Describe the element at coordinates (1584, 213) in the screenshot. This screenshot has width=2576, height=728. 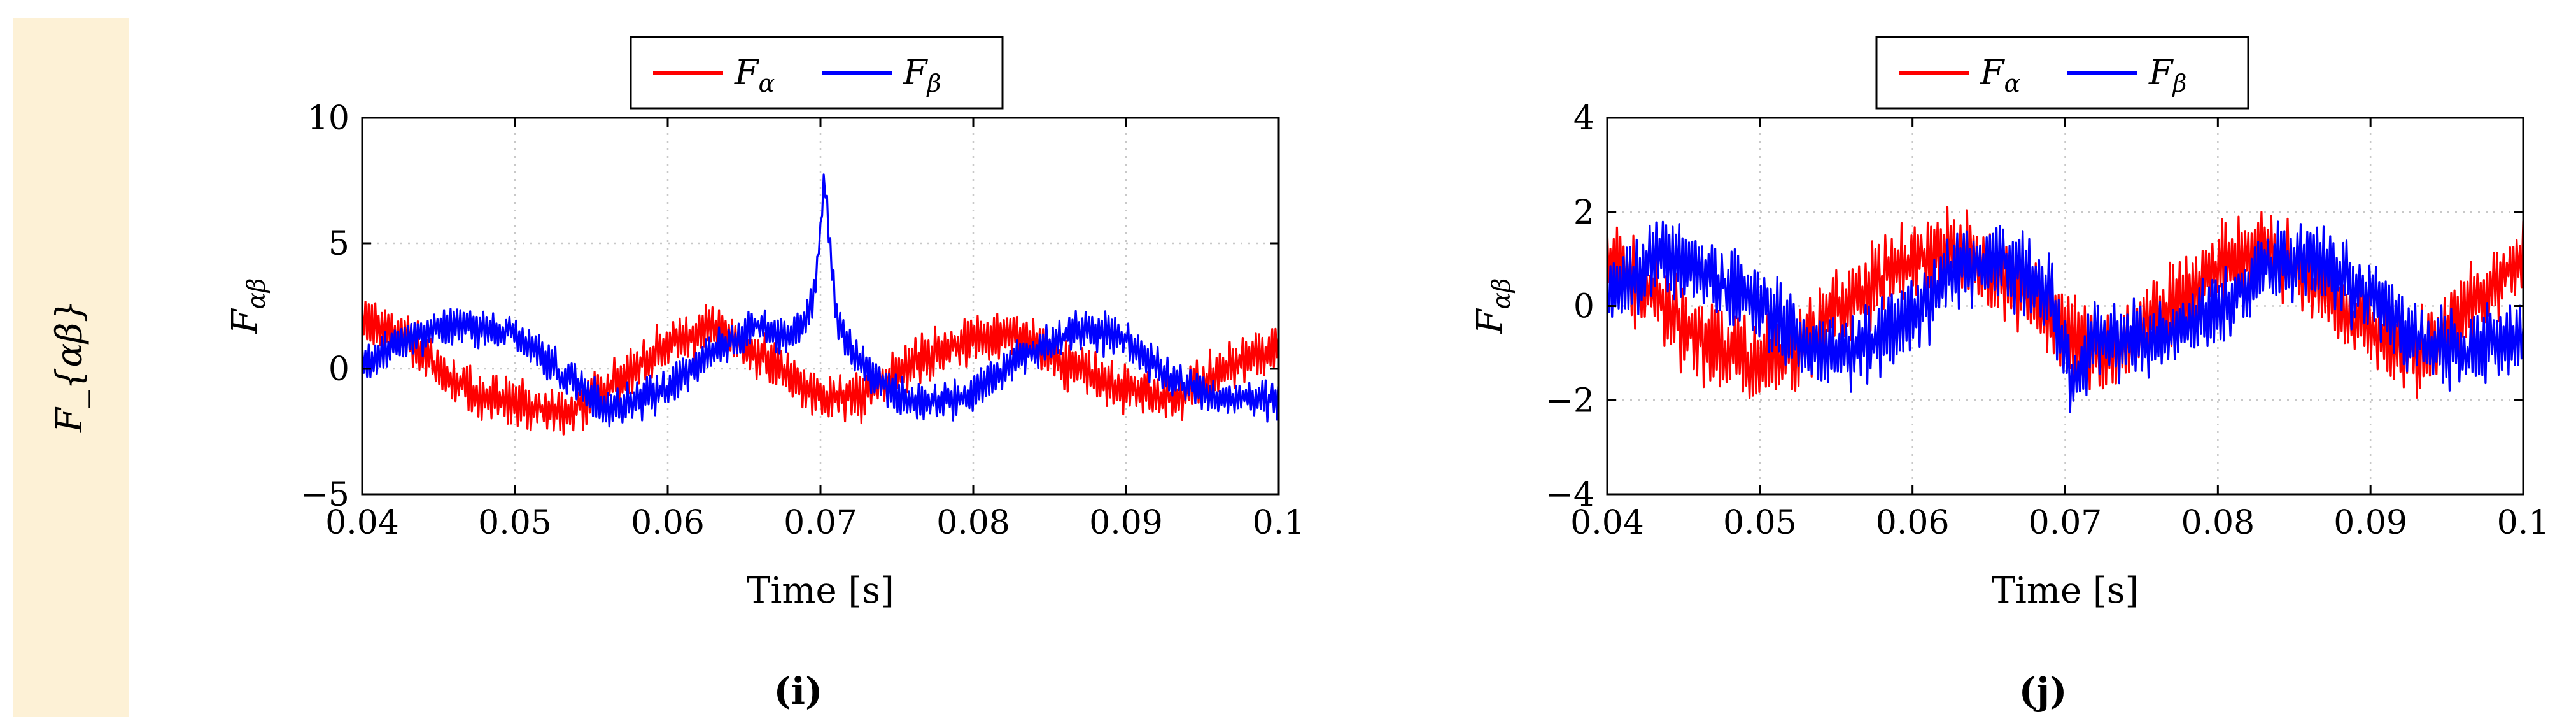
I see `y-tick-label: 2` at that location.